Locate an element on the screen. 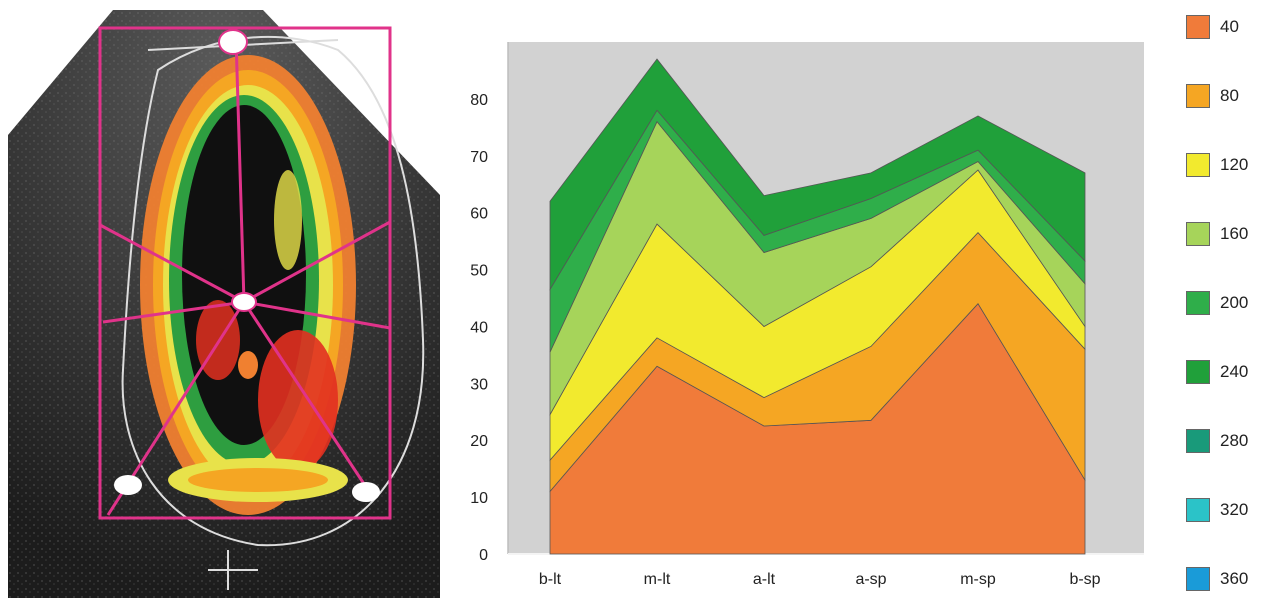 The image size is (1268, 605). legend-item: 240 is located at coordinates (1217, 372).